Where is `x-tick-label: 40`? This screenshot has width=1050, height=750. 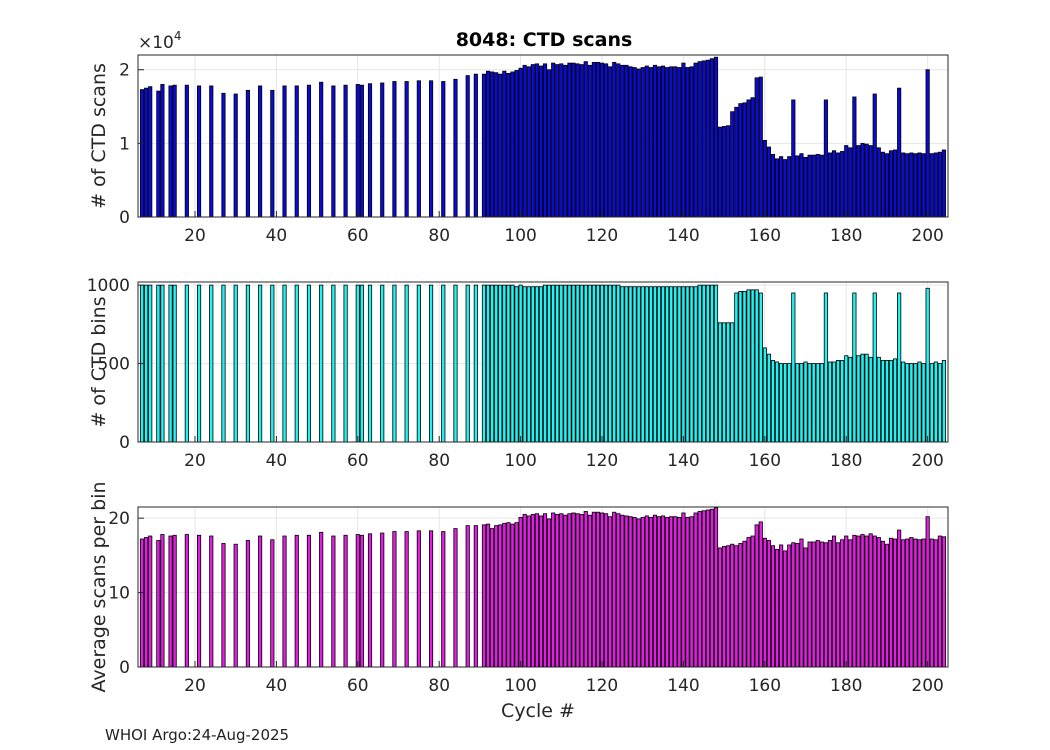
x-tick-label: 40 is located at coordinates (277, 686).